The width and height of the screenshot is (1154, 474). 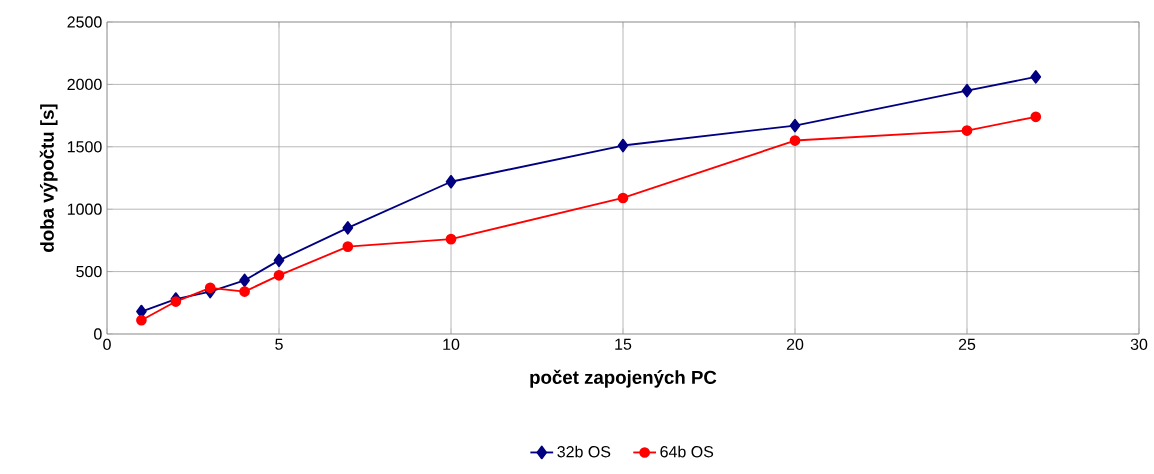 What do you see at coordinates (48, 178) in the screenshot?
I see `y-axis-title: doba výpočtu [s]` at bounding box center [48, 178].